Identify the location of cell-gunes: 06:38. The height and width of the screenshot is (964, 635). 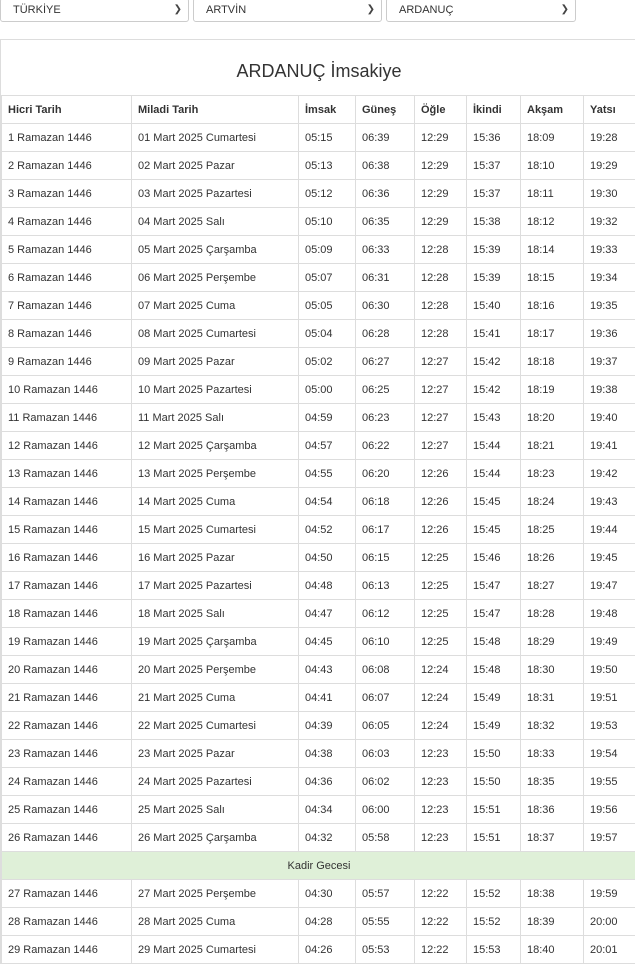
(385, 166).